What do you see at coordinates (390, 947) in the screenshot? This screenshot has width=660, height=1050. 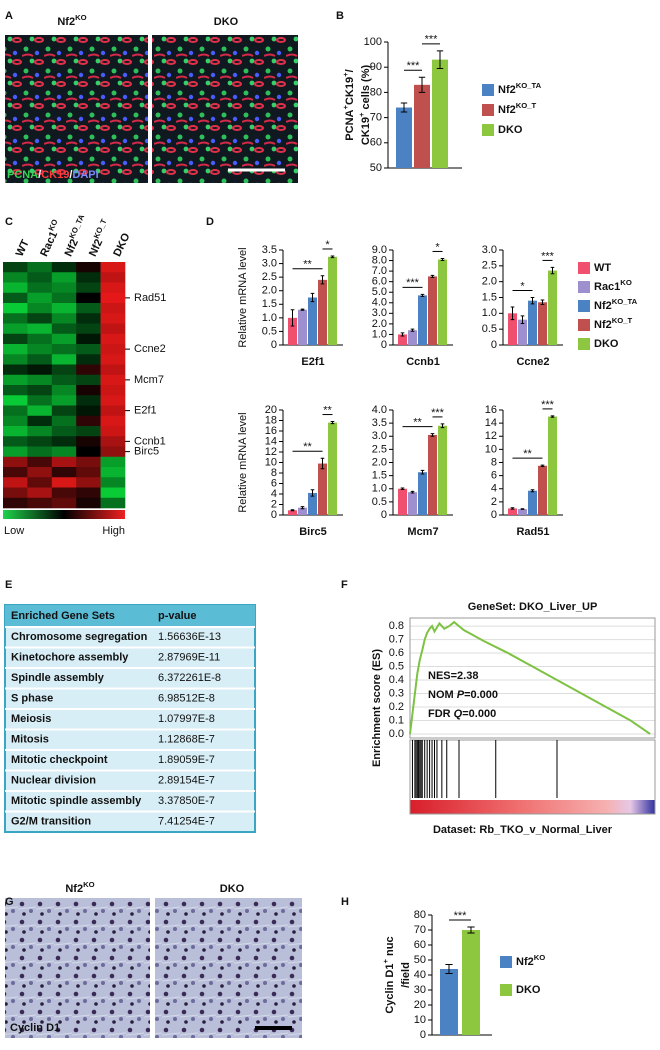 I see `text-part: nuc` at bounding box center [390, 947].